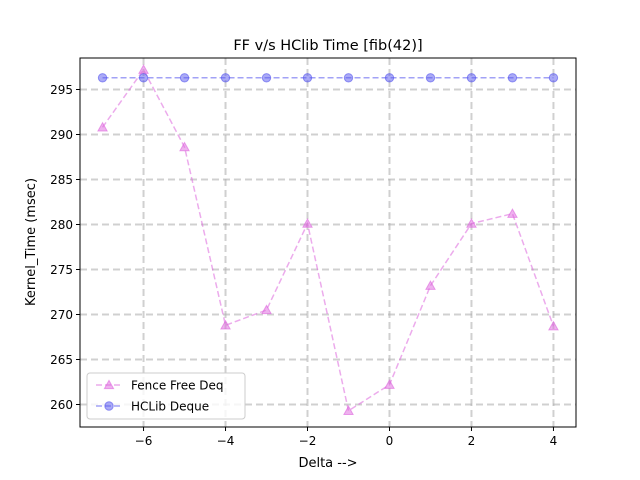  I want to click on legend-box, so click(166, 396).